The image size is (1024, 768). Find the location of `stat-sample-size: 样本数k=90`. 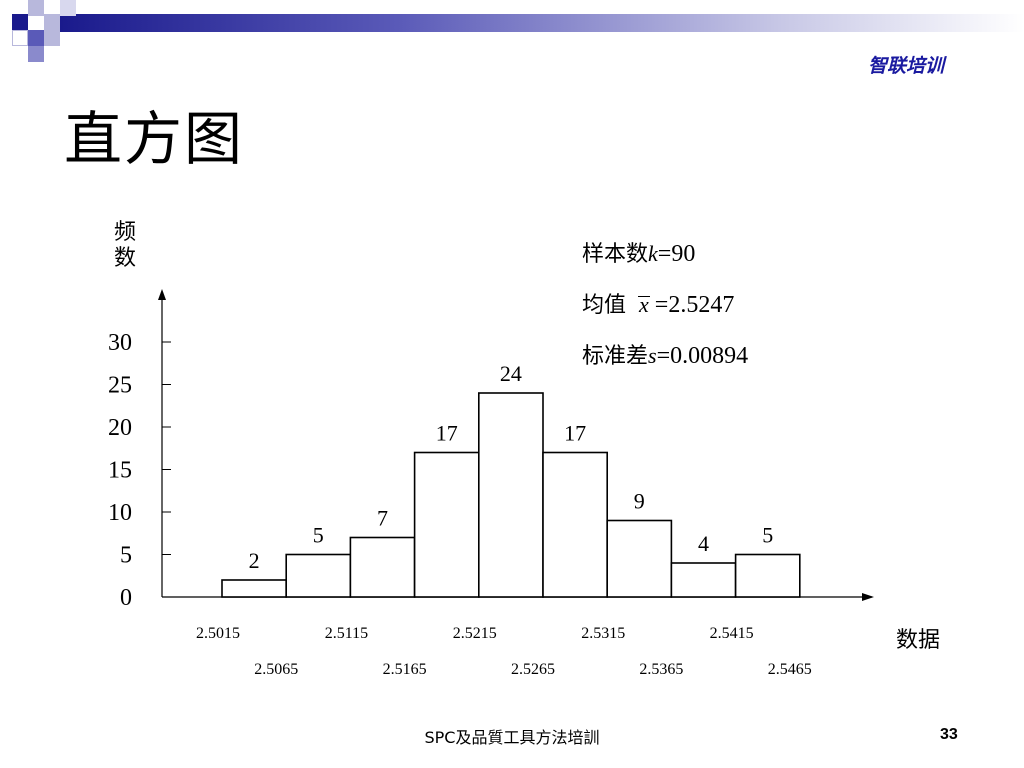

stat-sample-size: 样本数k=90 is located at coordinates (665, 261).